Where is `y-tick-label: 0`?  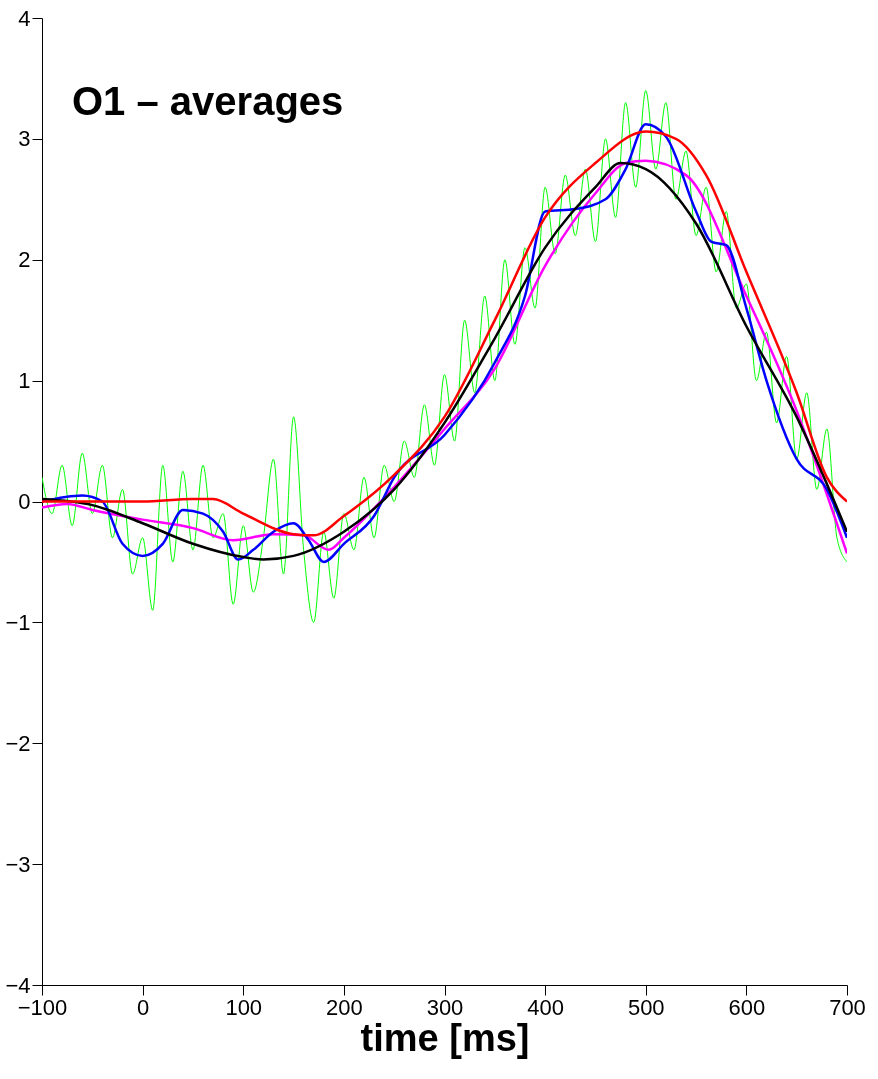
y-tick-label: 0 is located at coordinates (24, 501).